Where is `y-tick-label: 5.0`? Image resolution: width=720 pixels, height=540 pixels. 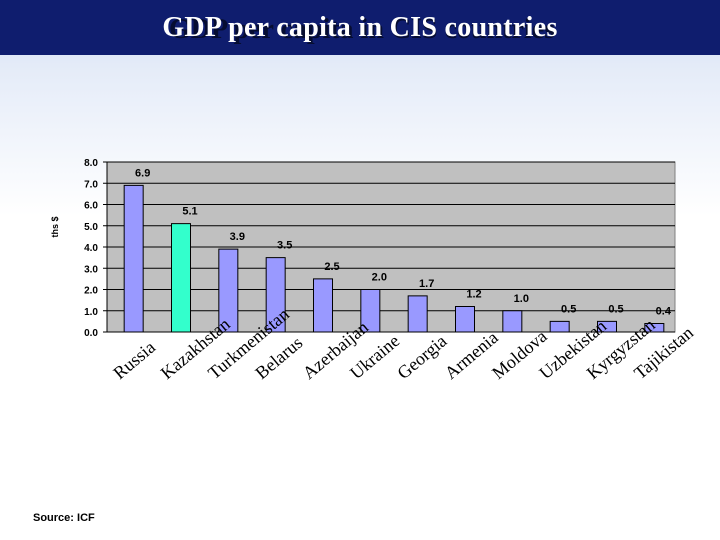 y-tick-label: 5.0 is located at coordinates (91, 227).